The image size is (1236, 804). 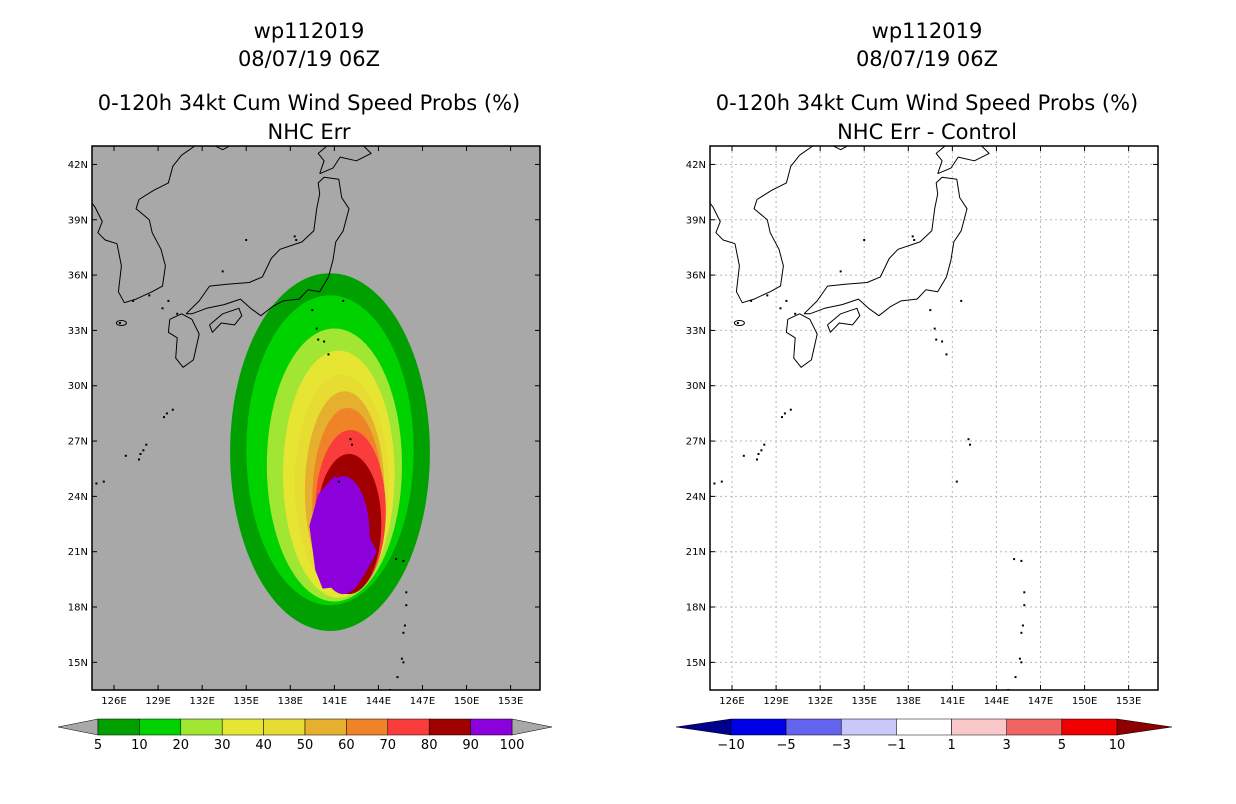 What do you see at coordinates (696, 276) in the screenshot?
I see `right-y-tick-label: 36N` at bounding box center [696, 276].